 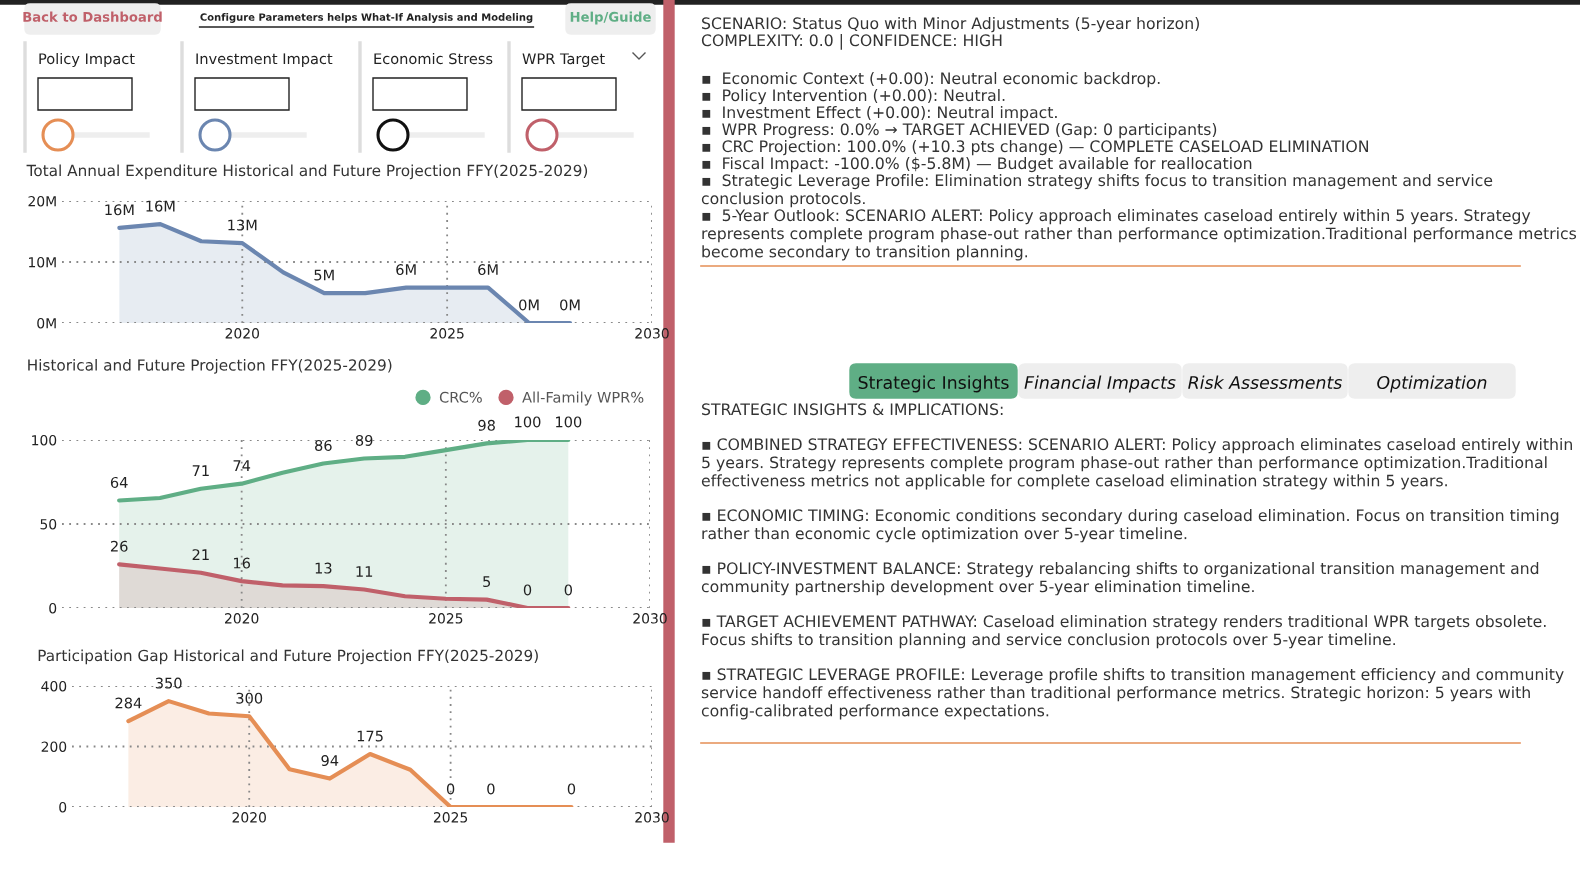 What do you see at coordinates (323, 568) in the screenshot?
I see `data-label: 13` at bounding box center [323, 568].